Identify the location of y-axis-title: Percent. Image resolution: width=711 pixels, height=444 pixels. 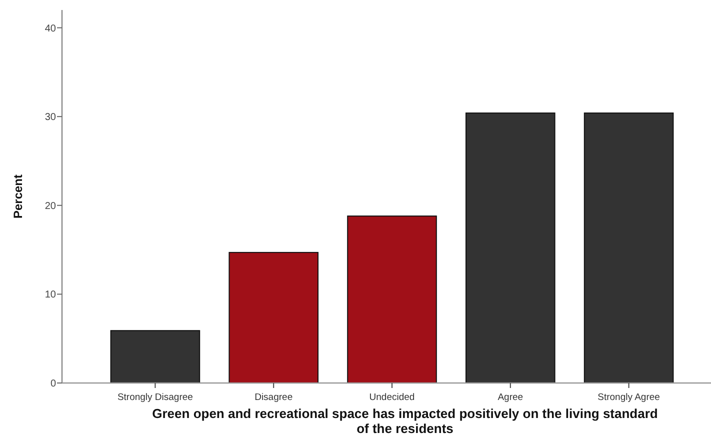
(18, 196).